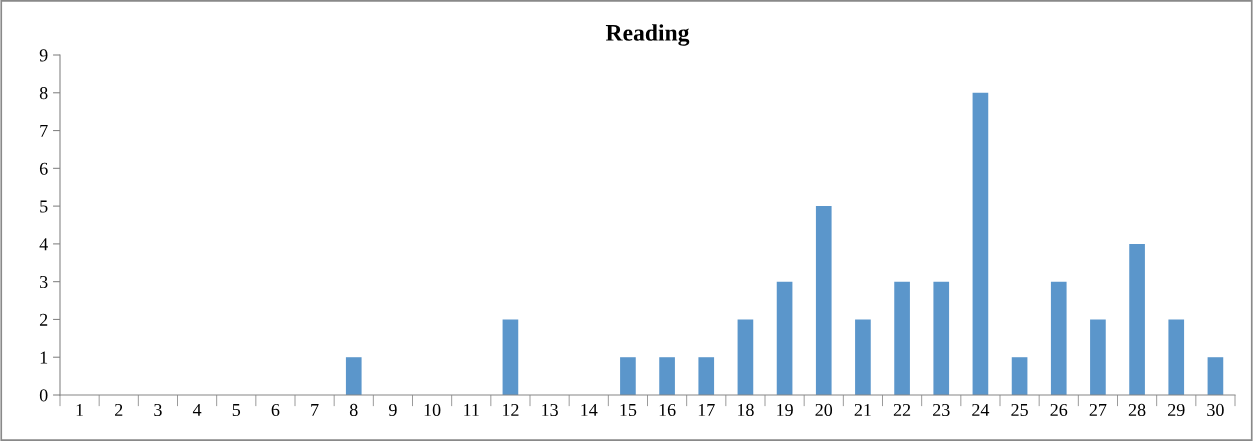 The image size is (1253, 441). Describe the element at coordinates (589, 409) in the screenshot. I see `x-tick-label: 14` at that location.